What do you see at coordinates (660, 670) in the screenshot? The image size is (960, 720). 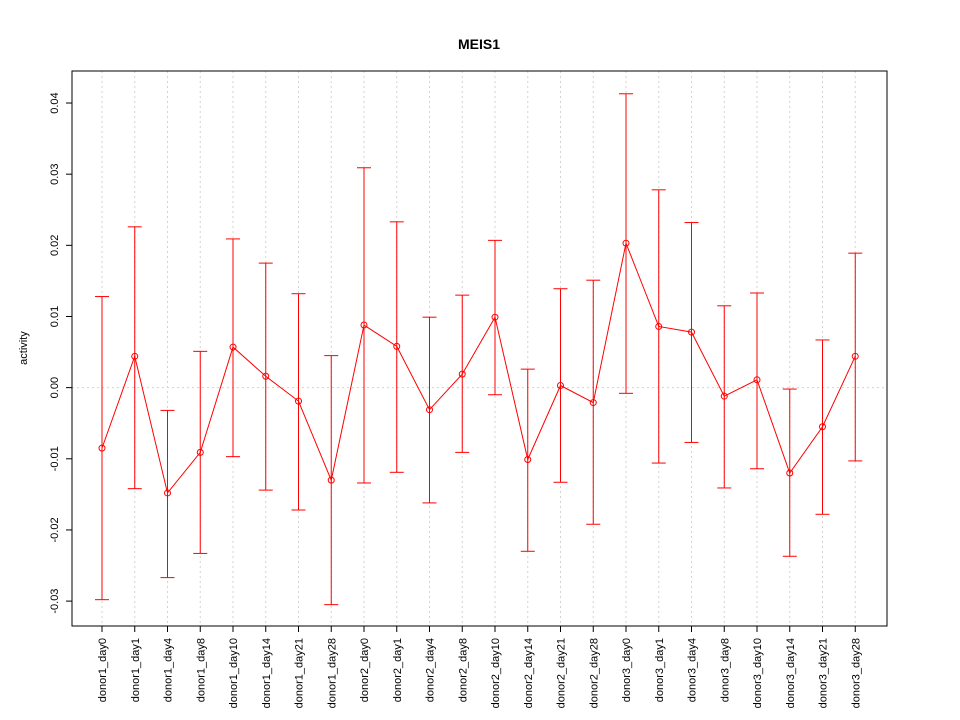 I see `x-tick-label: donor3_day1` at bounding box center [660, 670].